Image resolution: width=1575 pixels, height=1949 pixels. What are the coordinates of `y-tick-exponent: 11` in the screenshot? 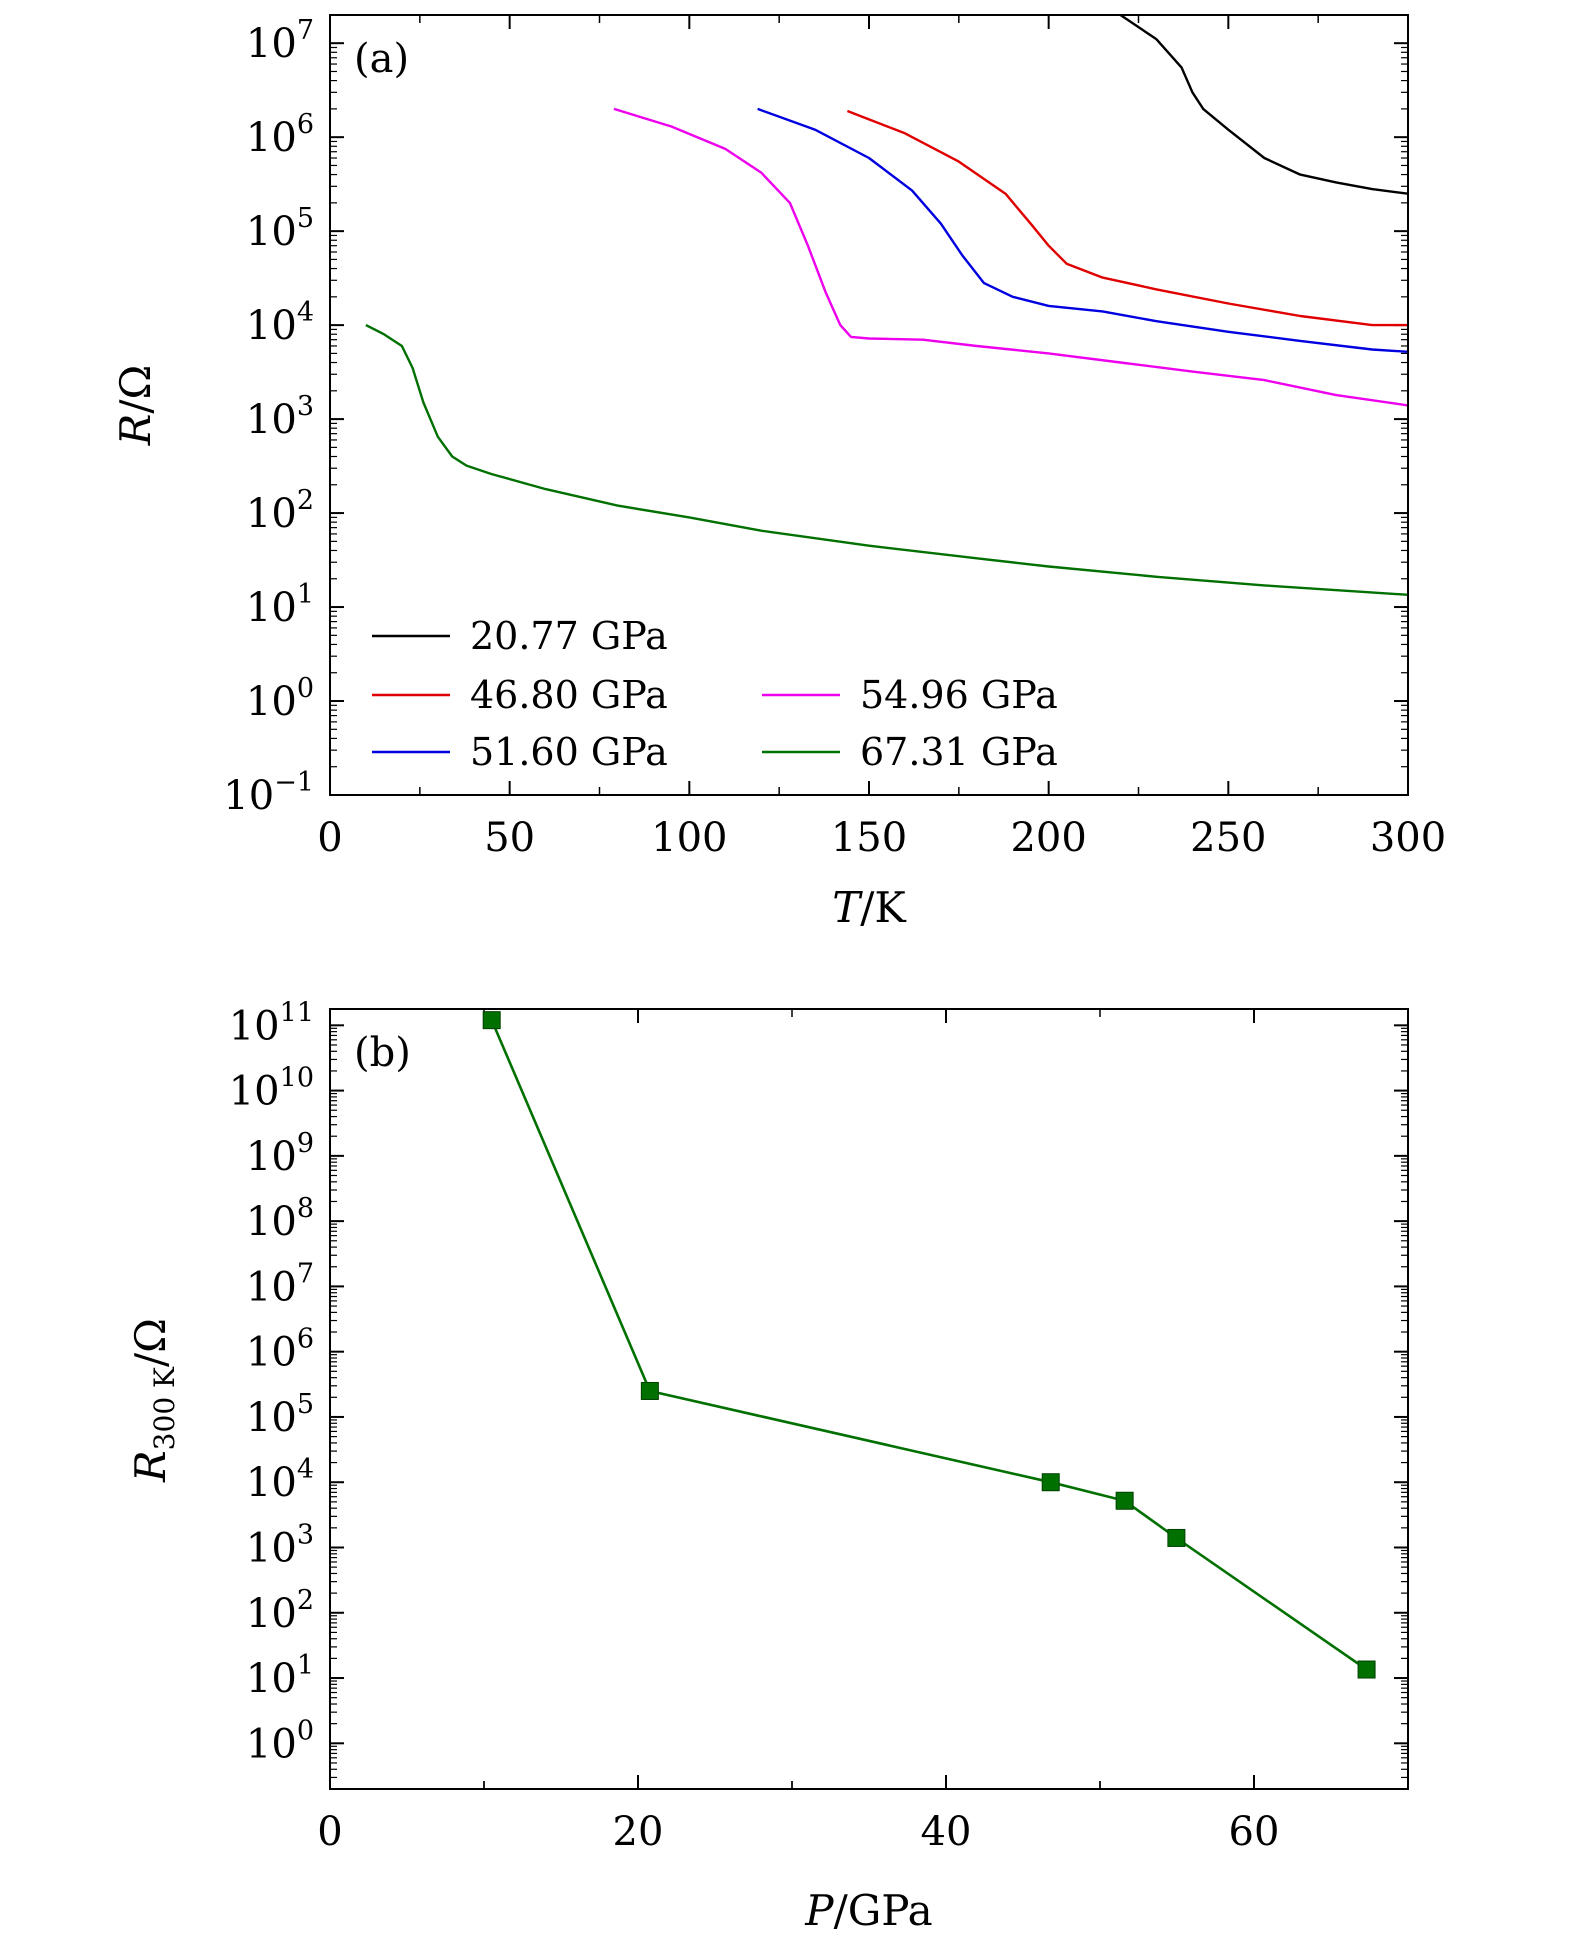 It's located at (297, 1012).